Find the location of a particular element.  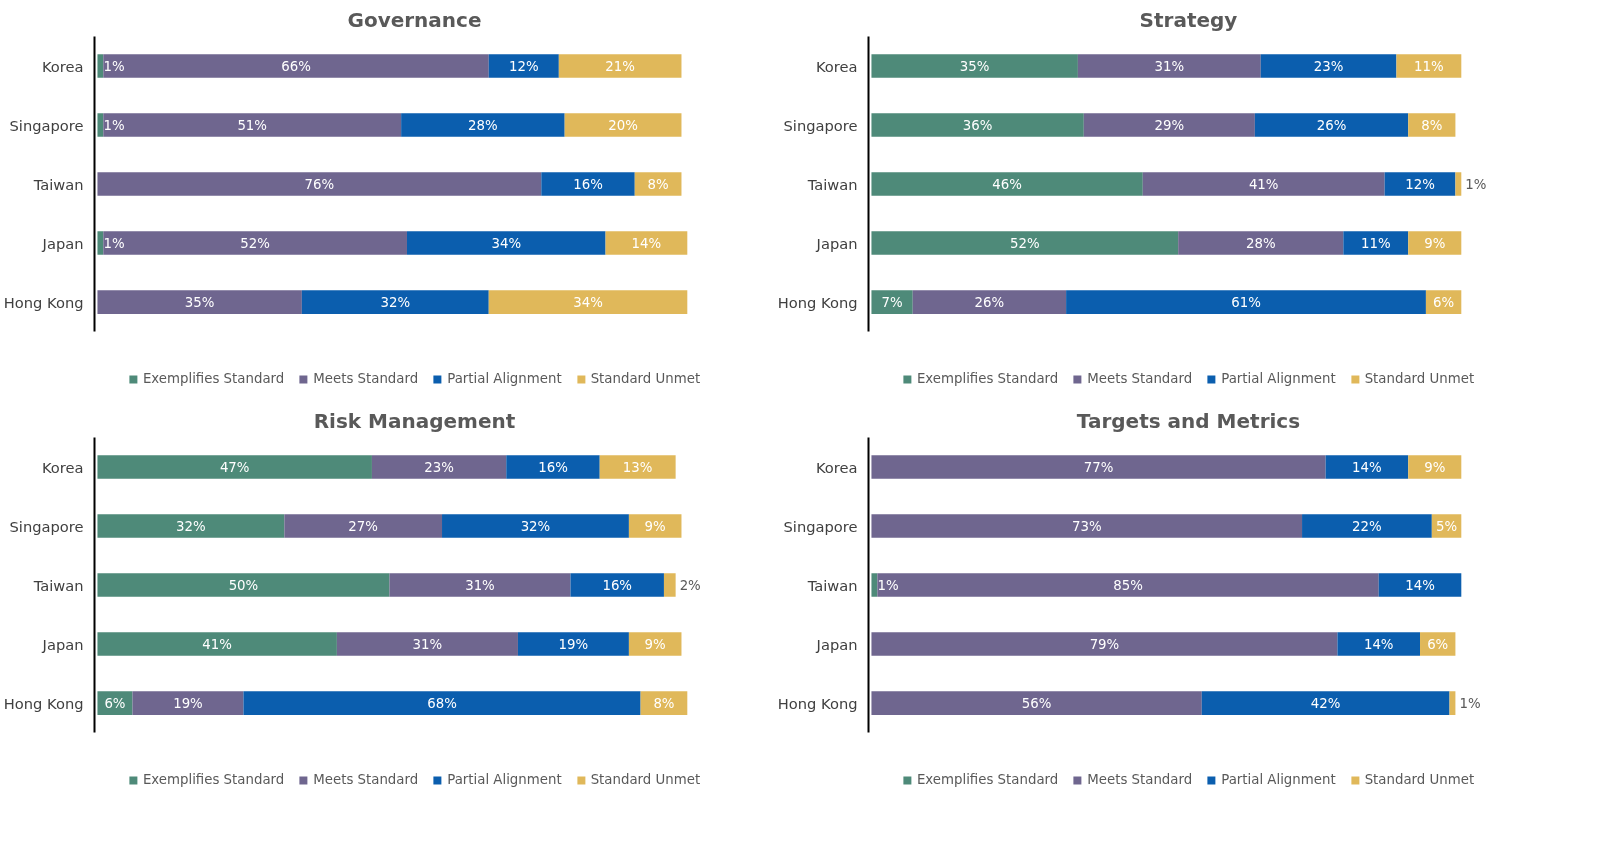

chart-title: Strategy is located at coordinates (1188, 19).